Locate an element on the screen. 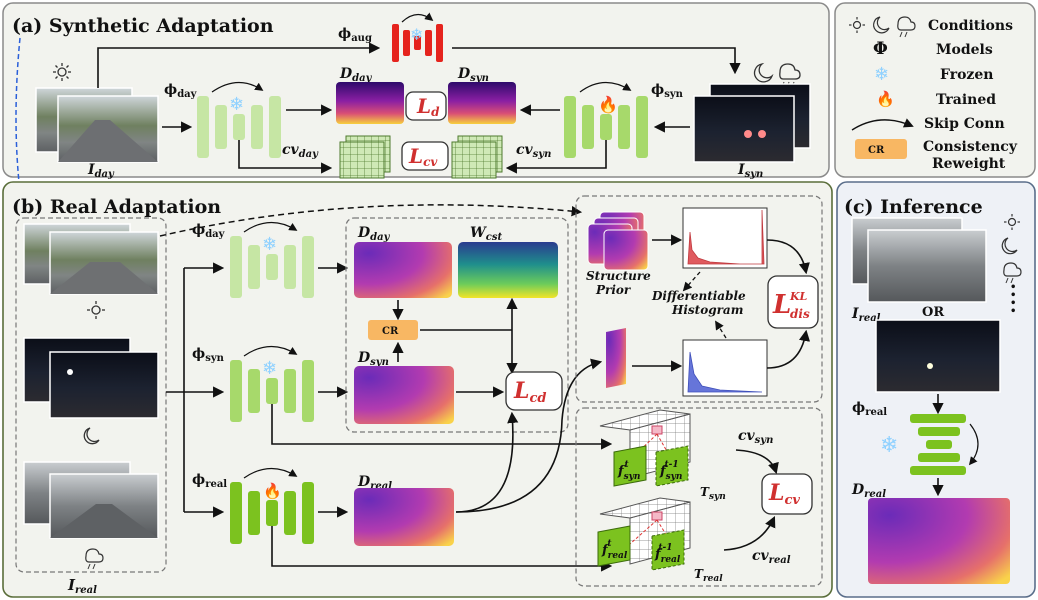 This screenshot has width=1038, height=600. model-day-frozen-a: ❄ is located at coordinates (239, 119).